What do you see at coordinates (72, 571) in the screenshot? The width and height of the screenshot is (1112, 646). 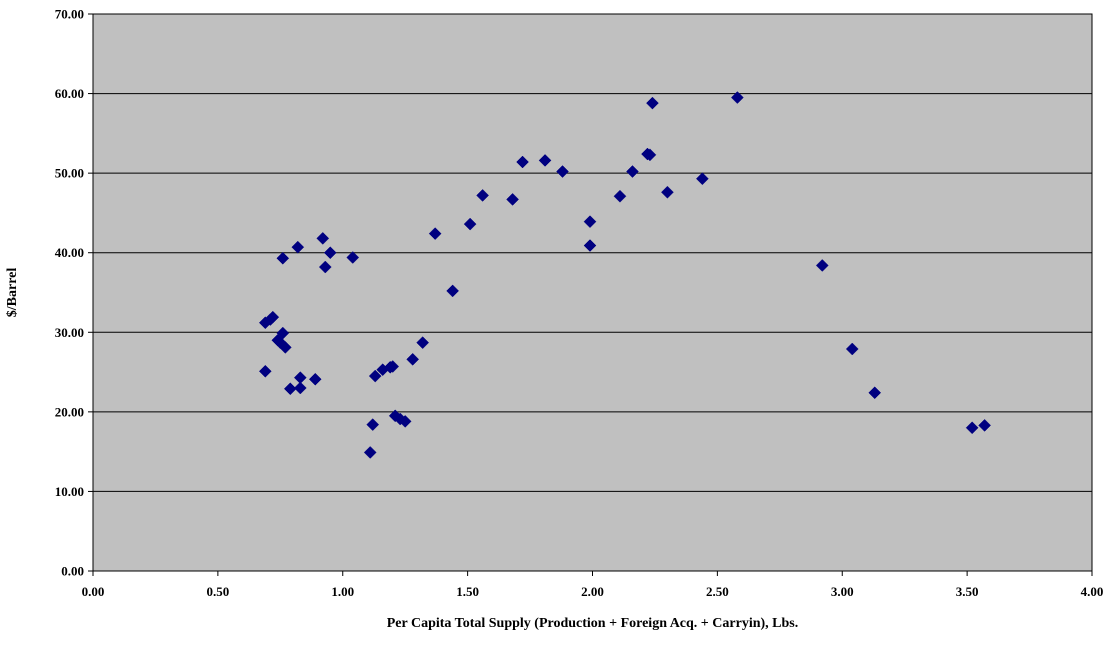 I see `y-tick-label: 0.00` at bounding box center [72, 571].